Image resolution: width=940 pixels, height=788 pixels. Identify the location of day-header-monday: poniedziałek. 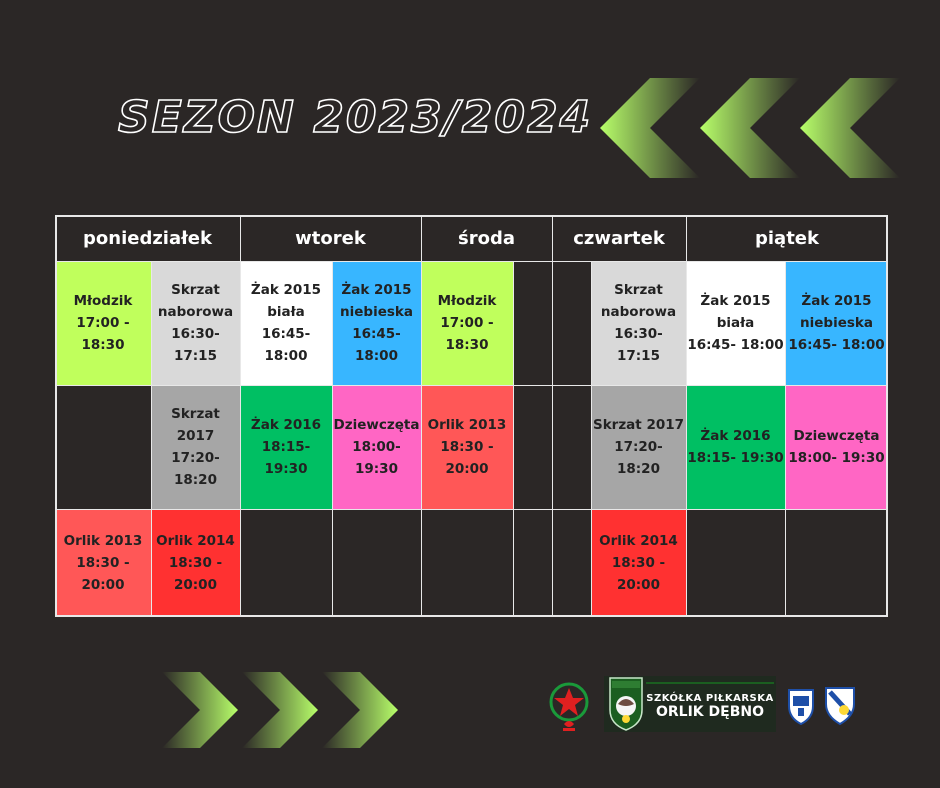
(147, 238).